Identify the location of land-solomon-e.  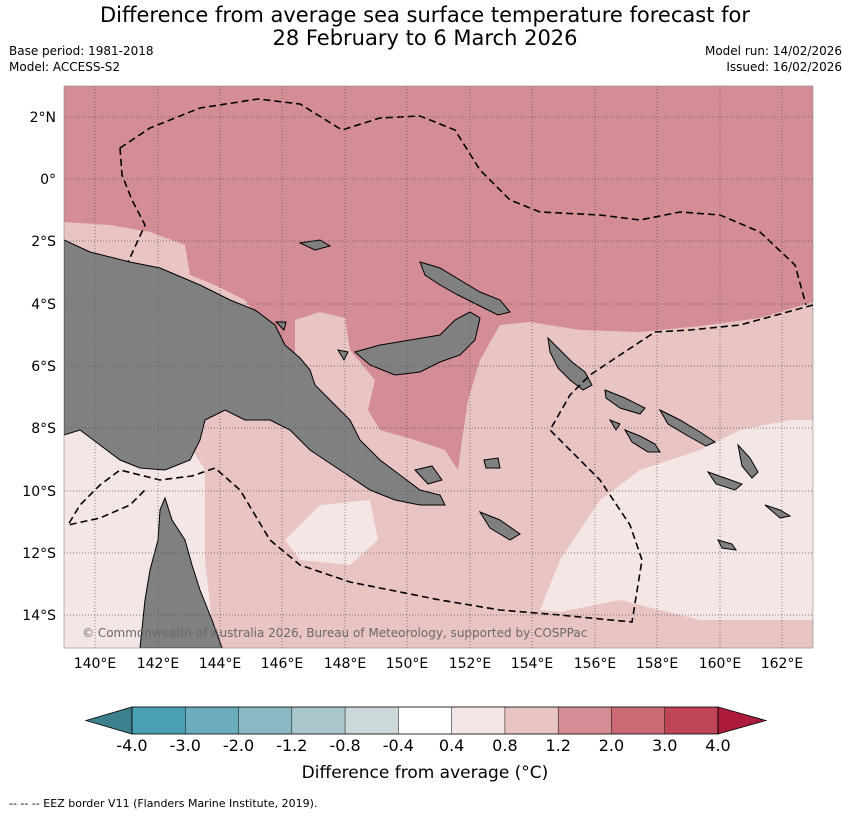
(724, 481).